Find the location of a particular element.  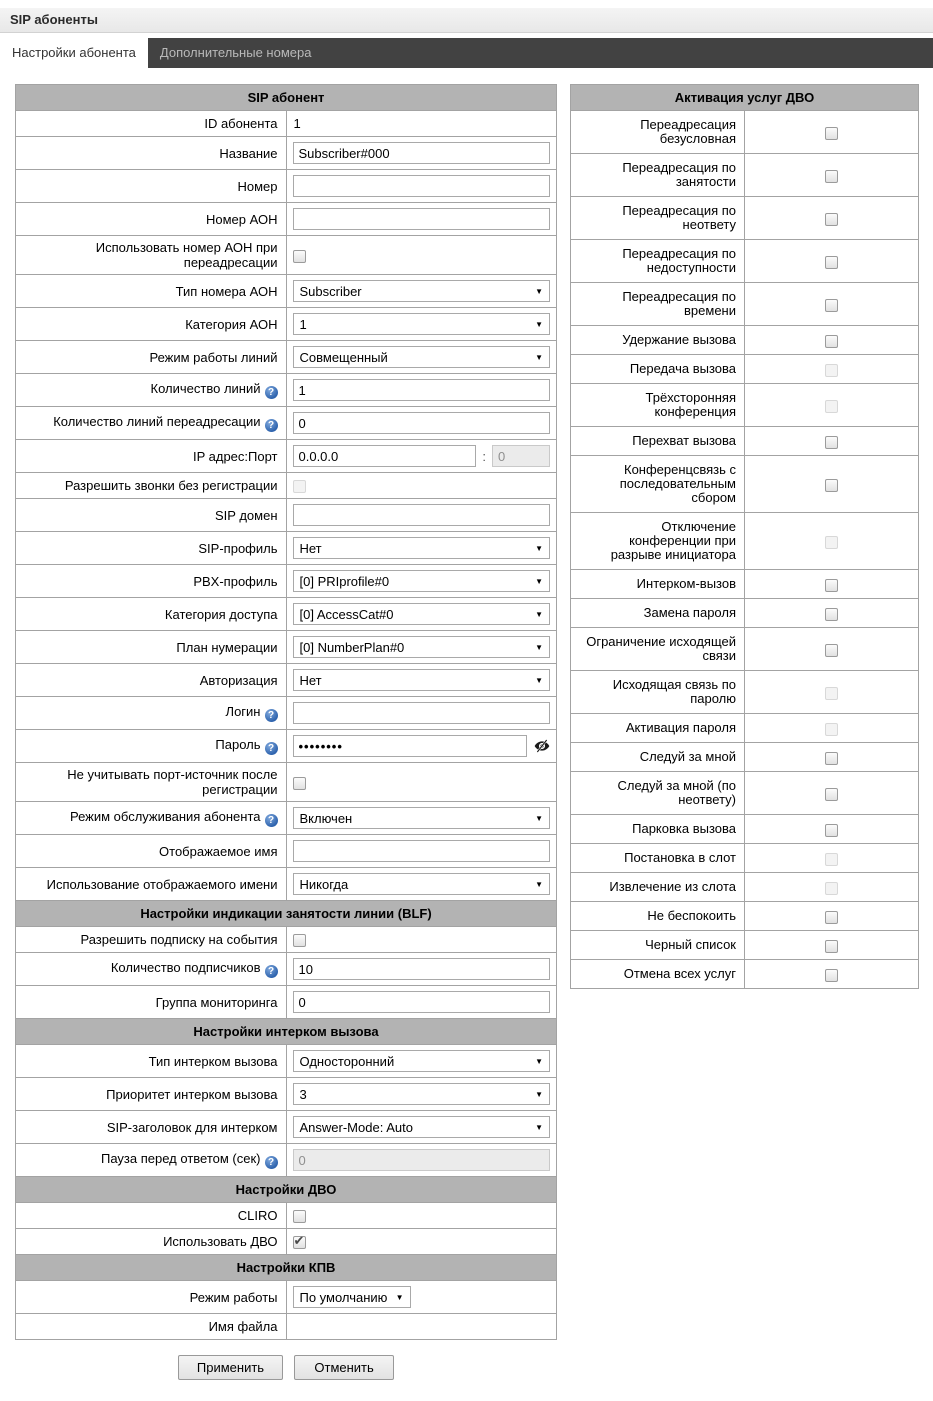

select: Answer-Mode: Auto ▼ is located at coordinates (421, 1127).